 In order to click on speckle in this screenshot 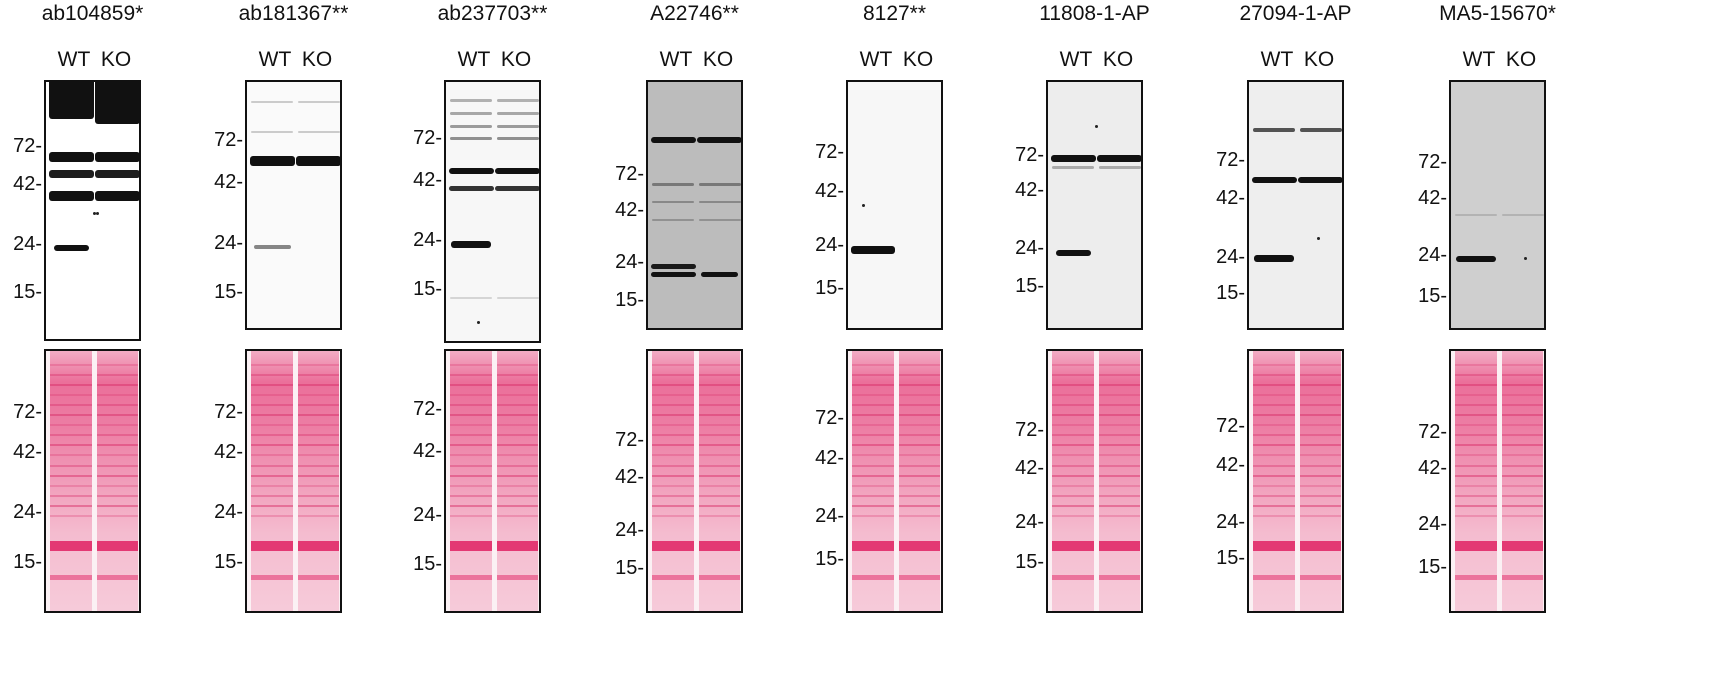, I will do `click(478, 322)`.